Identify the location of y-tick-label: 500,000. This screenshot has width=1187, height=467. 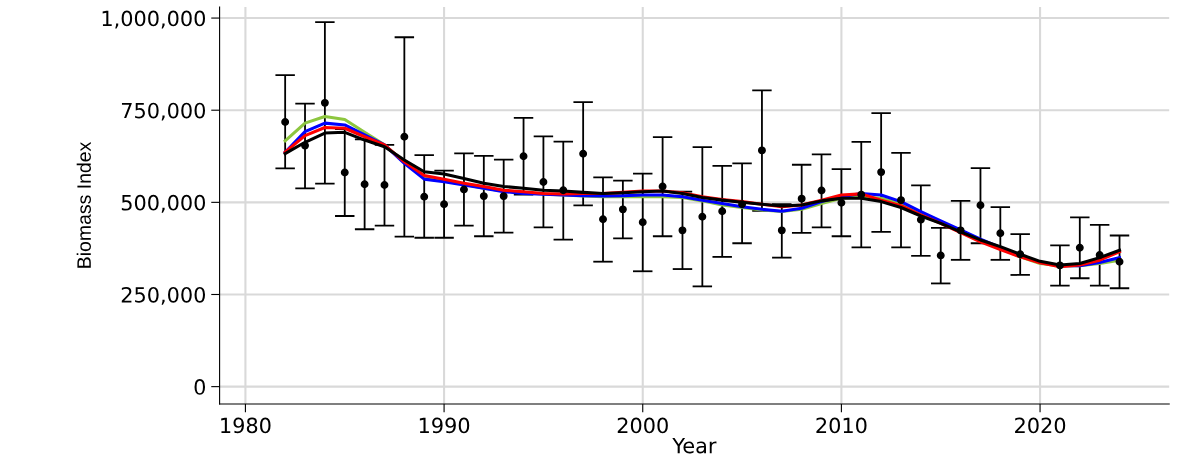
(163, 203).